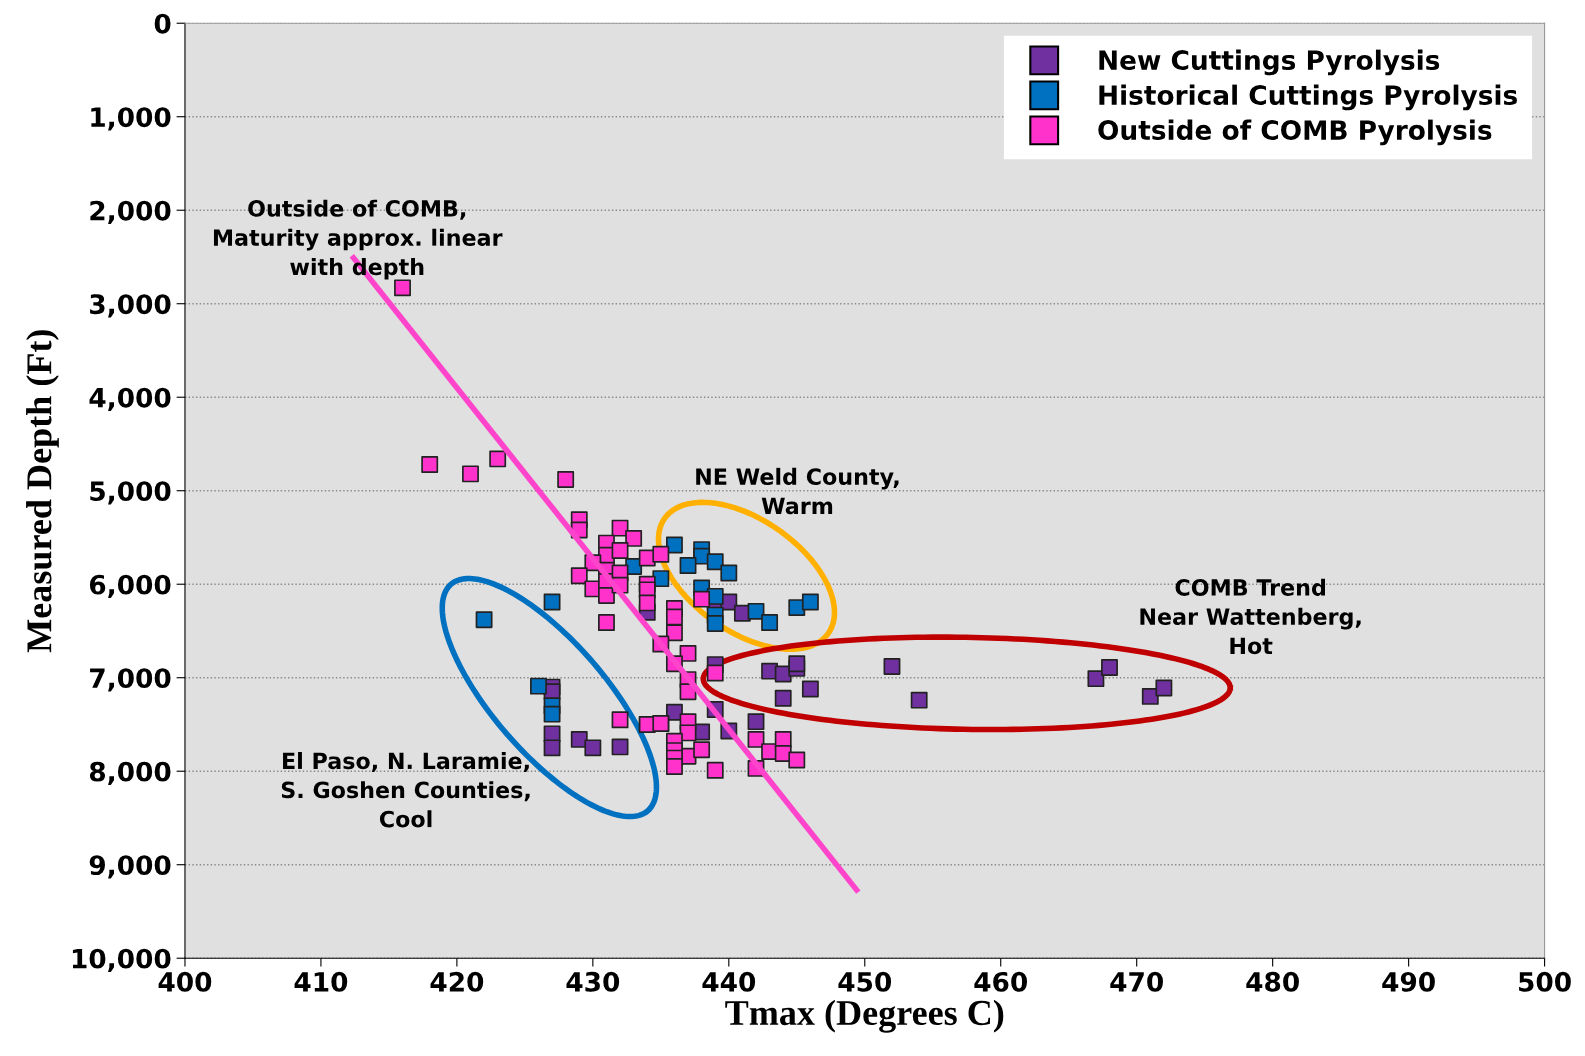  I want to click on y-tick-label: 10,000, so click(121, 960).